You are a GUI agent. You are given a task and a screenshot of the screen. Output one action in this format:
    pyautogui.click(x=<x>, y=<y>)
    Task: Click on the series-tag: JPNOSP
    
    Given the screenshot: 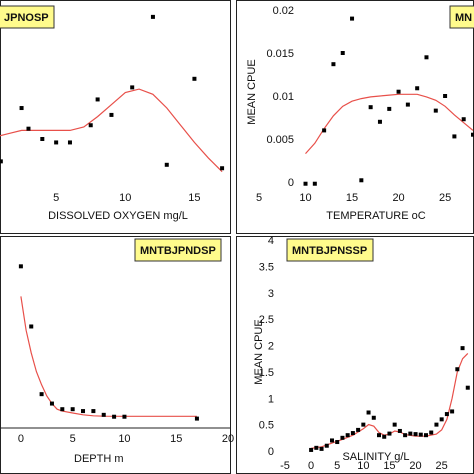 What is the action you would take?
    pyautogui.click(x=26, y=18)
    